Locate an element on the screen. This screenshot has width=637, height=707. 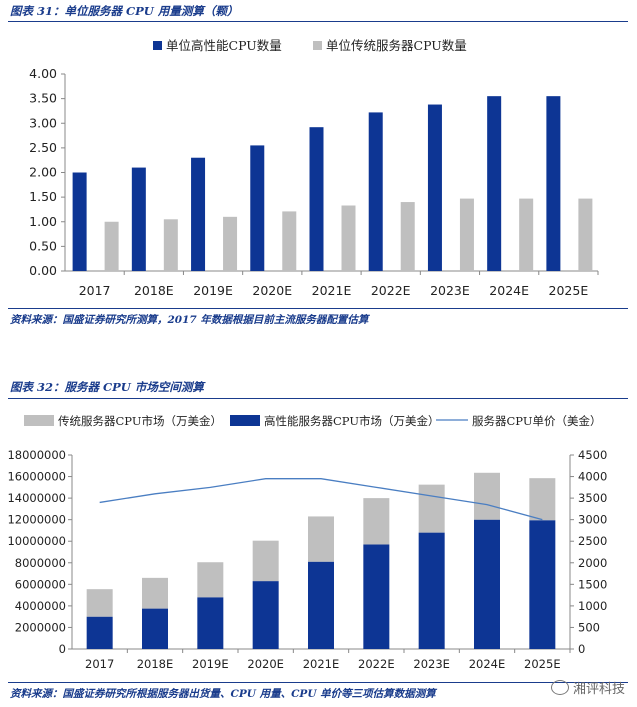
figure2-title: 图表 32：服务器 CPU 市场空间测算 is located at coordinates (107, 387).